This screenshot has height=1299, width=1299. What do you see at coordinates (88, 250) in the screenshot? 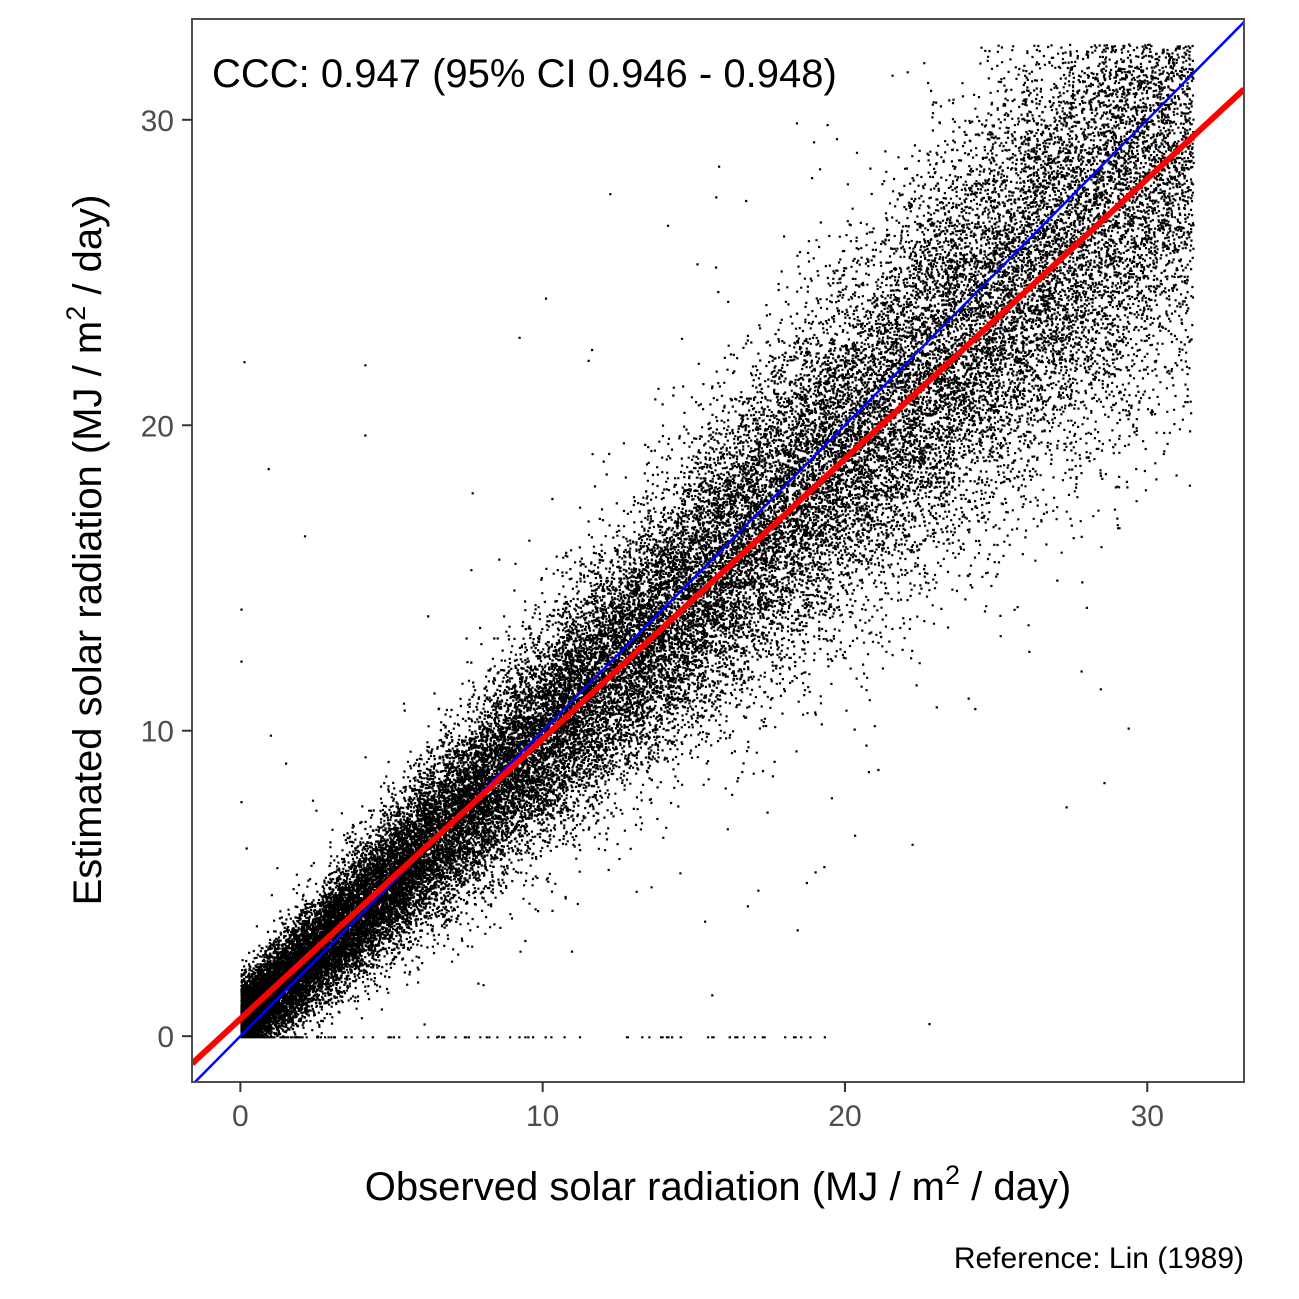
I see `y-axis-title-tail: / day)` at bounding box center [88, 250].